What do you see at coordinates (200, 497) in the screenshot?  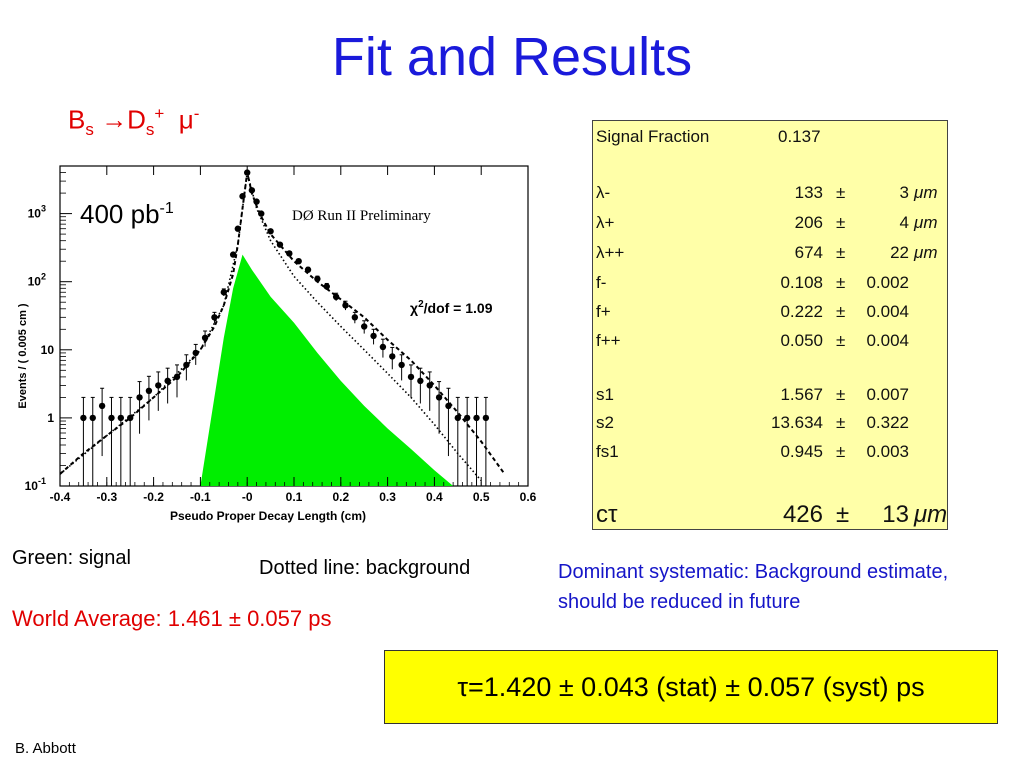 I see `x-tick-label: -0.1` at bounding box center [200, 497].